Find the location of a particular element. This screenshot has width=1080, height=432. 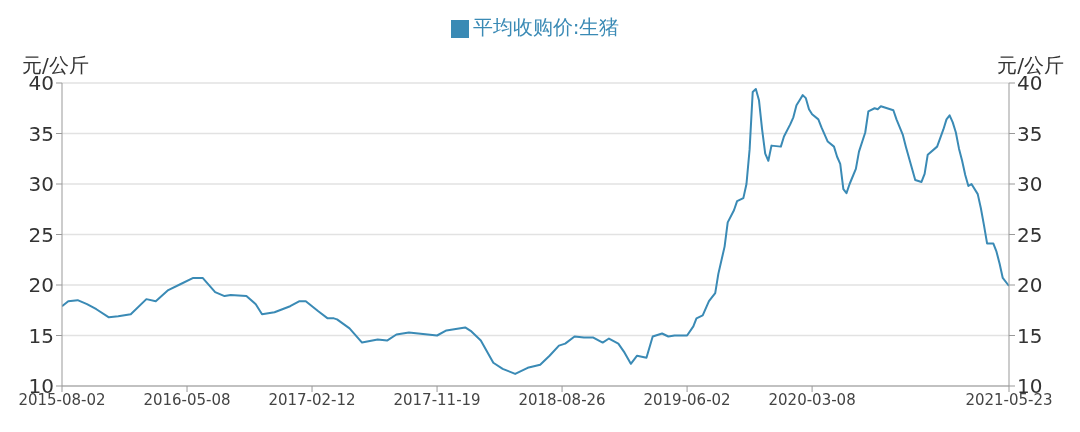

y2-tick-label: 25 is located at coordinates (1030, 234).